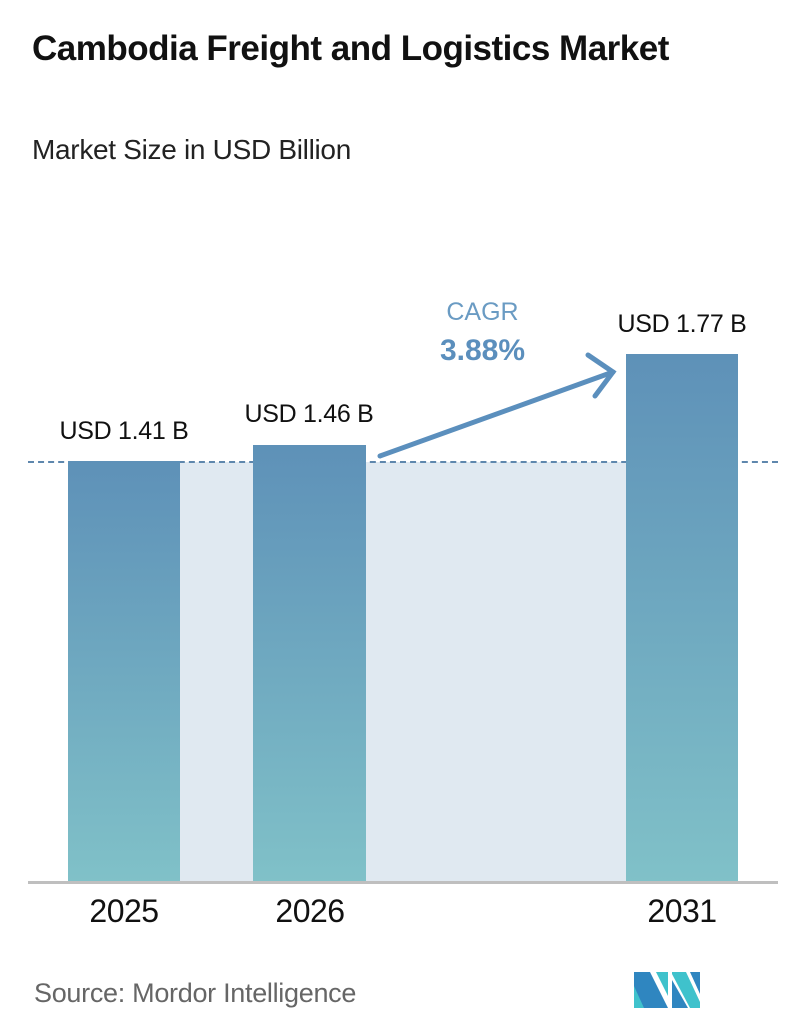 This screenshot has height=1034, width=796. I want to click on bar-value-label: USD 1.41 B, so click(124, 431).